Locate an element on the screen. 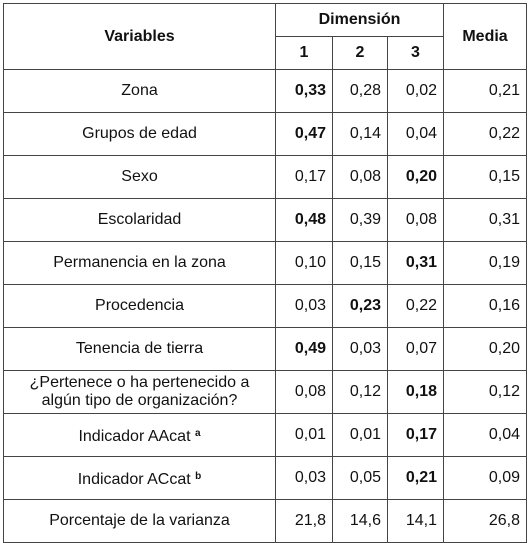  value-cell: 0,49 is located at coordinates (304, 349).